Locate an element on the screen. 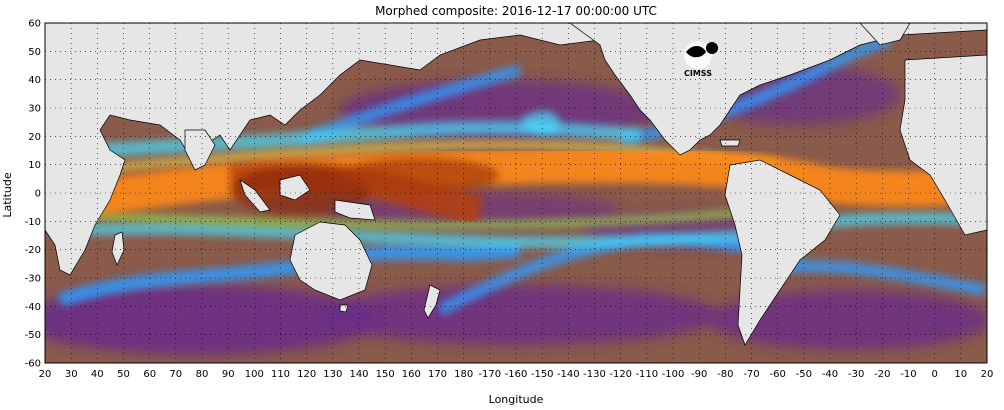 The width and height of the screenshot is (1004, 410). x-tick-label: -110 is located at coordinates (646, 374).